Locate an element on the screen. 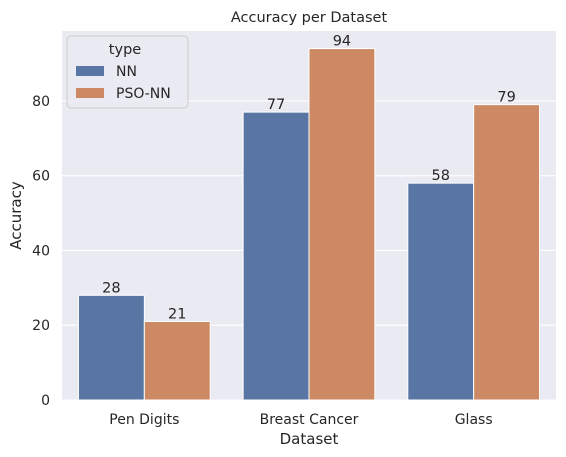 Image resolution: width=566 pixels, height=457 pixels. bar-value-label: 77 is located at coordinates (276, 105).